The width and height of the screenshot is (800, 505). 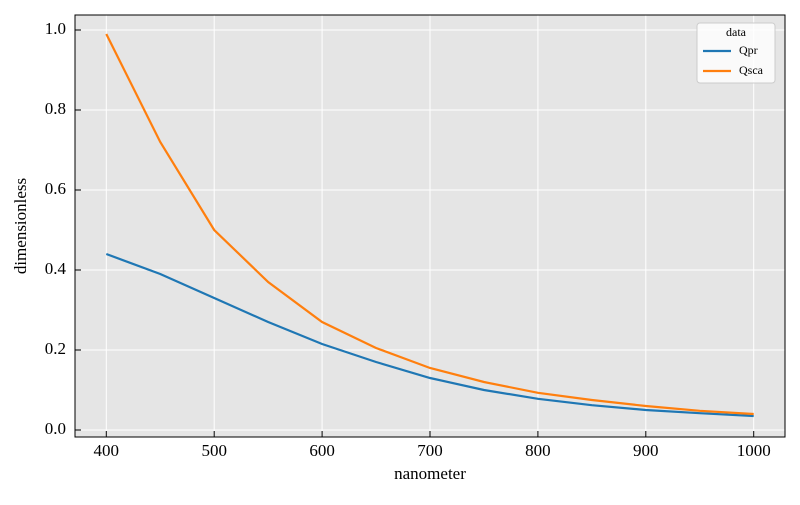 What do you see at coordinates (322, 450) in the screenshot?
I see `x-tick-label: 600` at bounding box center [322, 450].